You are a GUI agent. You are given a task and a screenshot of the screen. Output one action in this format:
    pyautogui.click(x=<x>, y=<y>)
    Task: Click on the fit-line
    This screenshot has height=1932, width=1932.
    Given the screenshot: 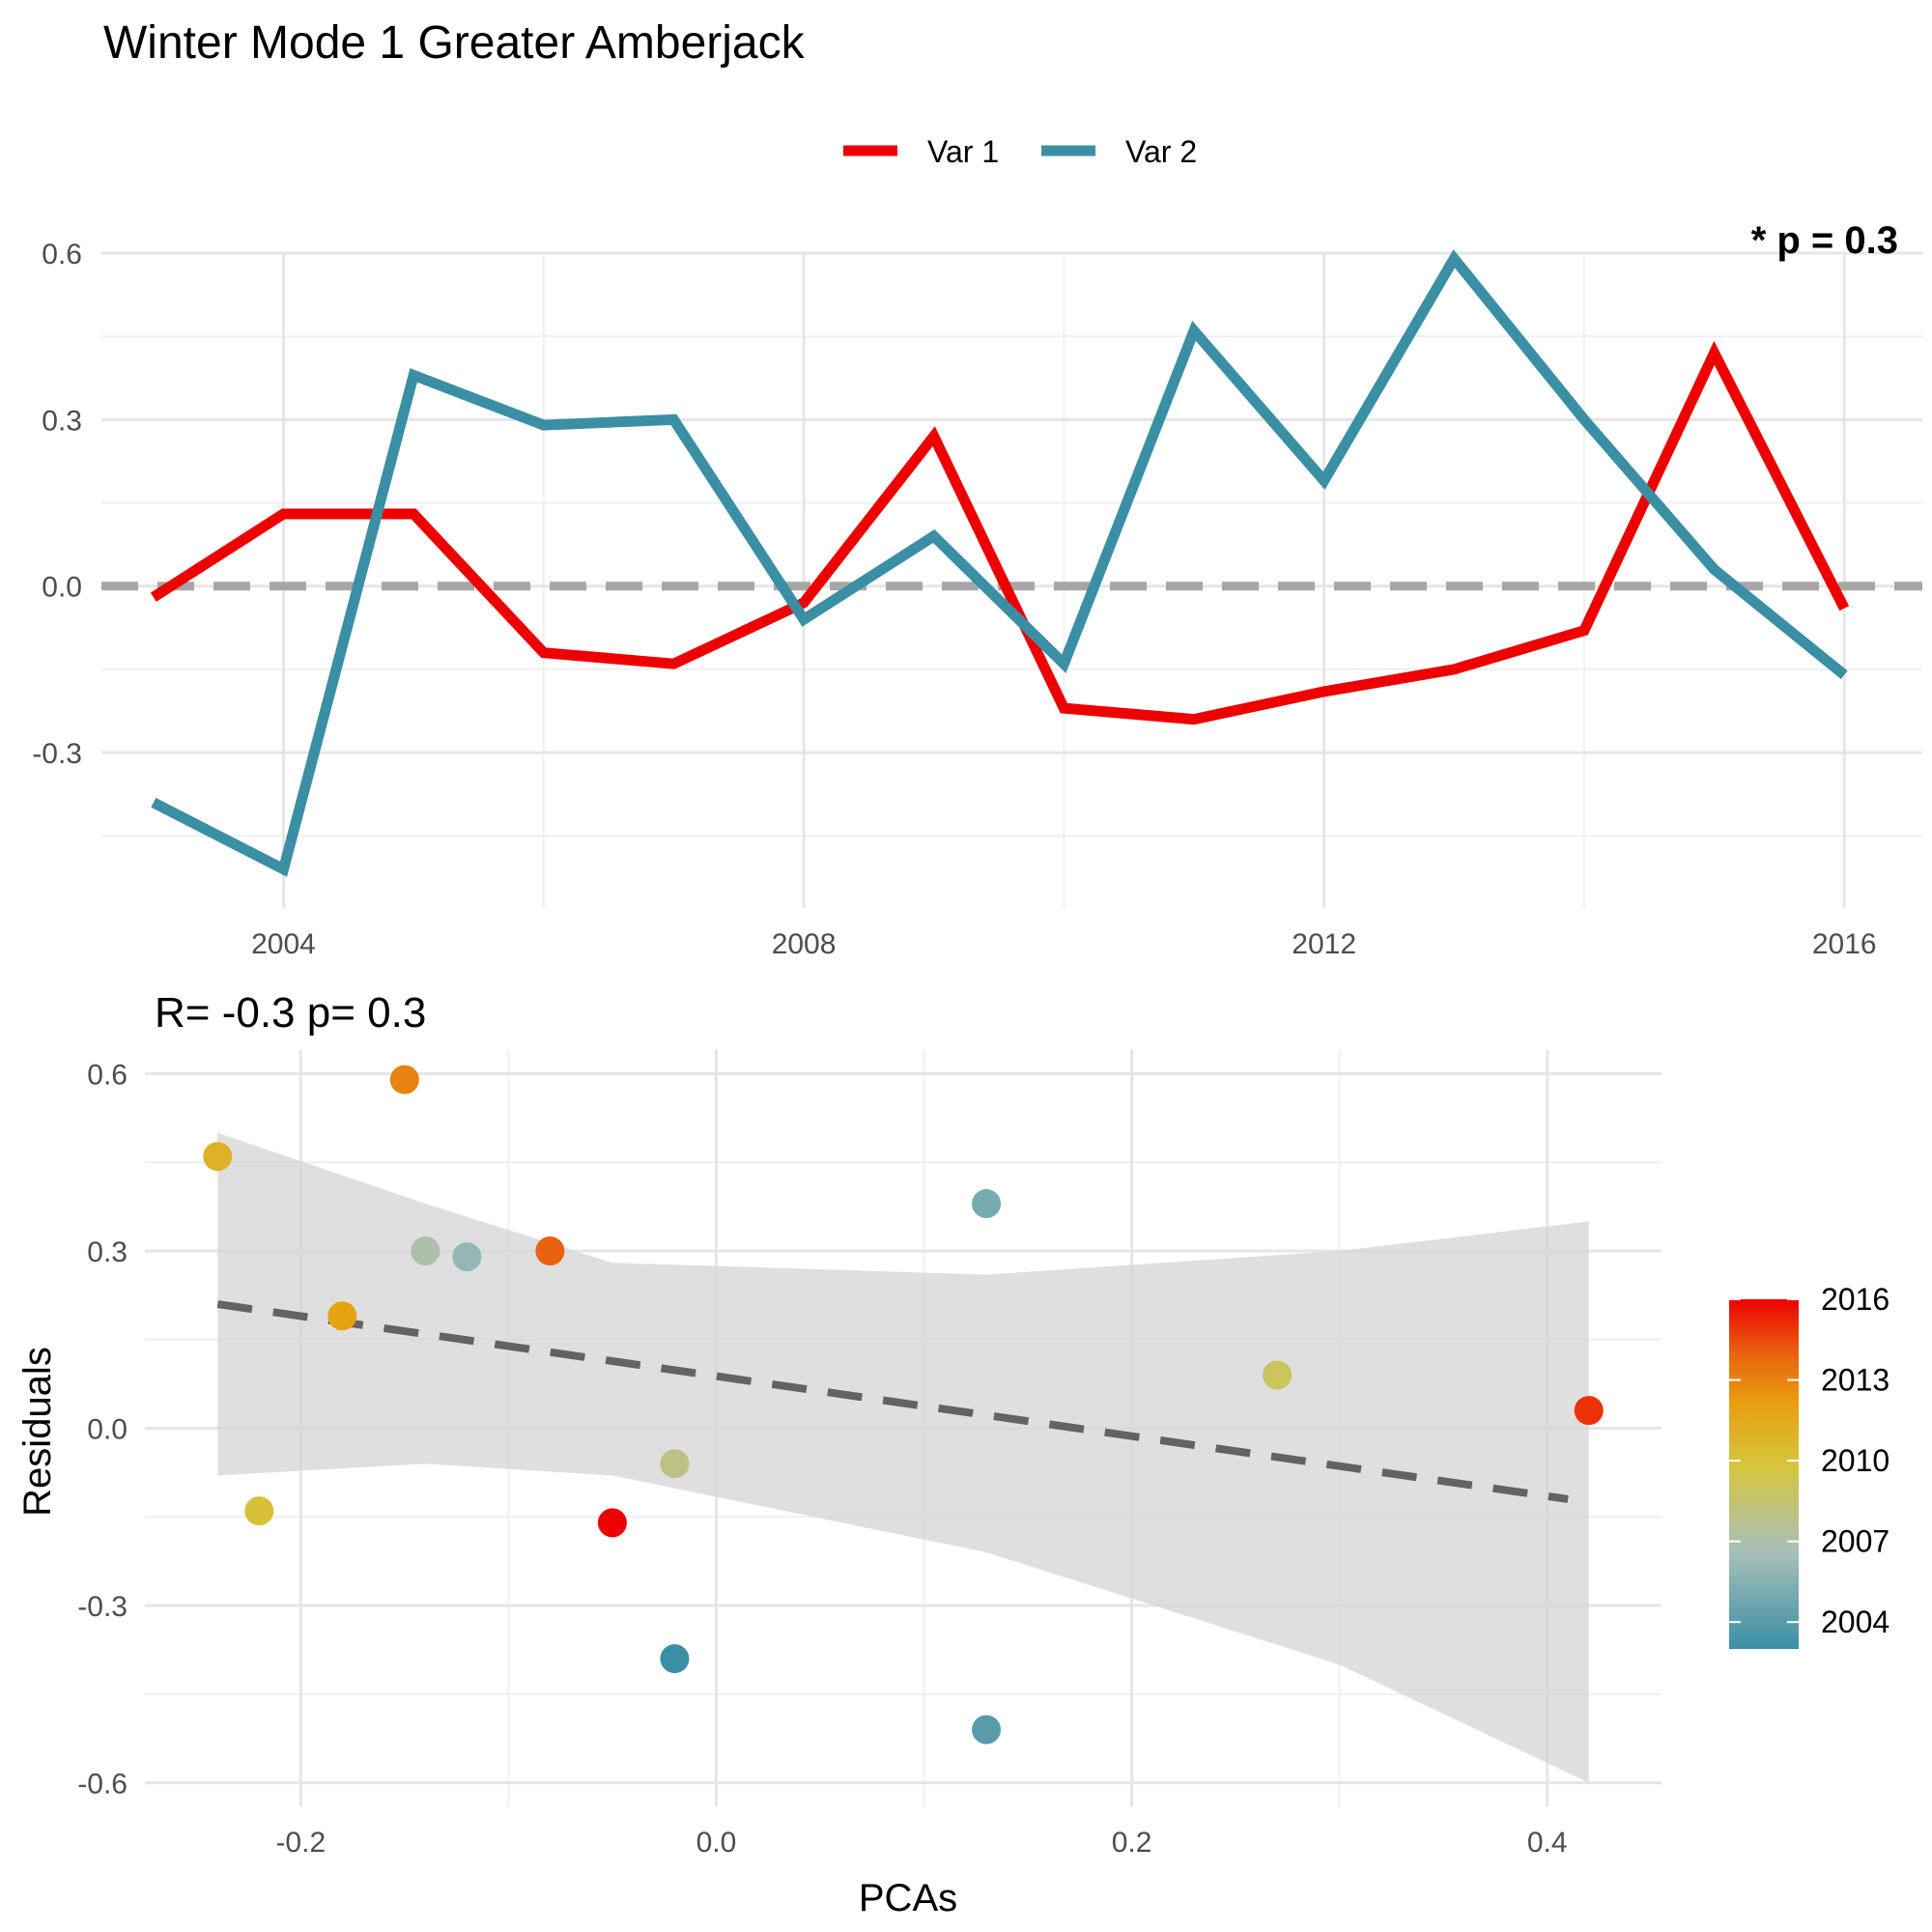 What is the action you would take?
    pyautogui.click(x=892, y=1401)
    